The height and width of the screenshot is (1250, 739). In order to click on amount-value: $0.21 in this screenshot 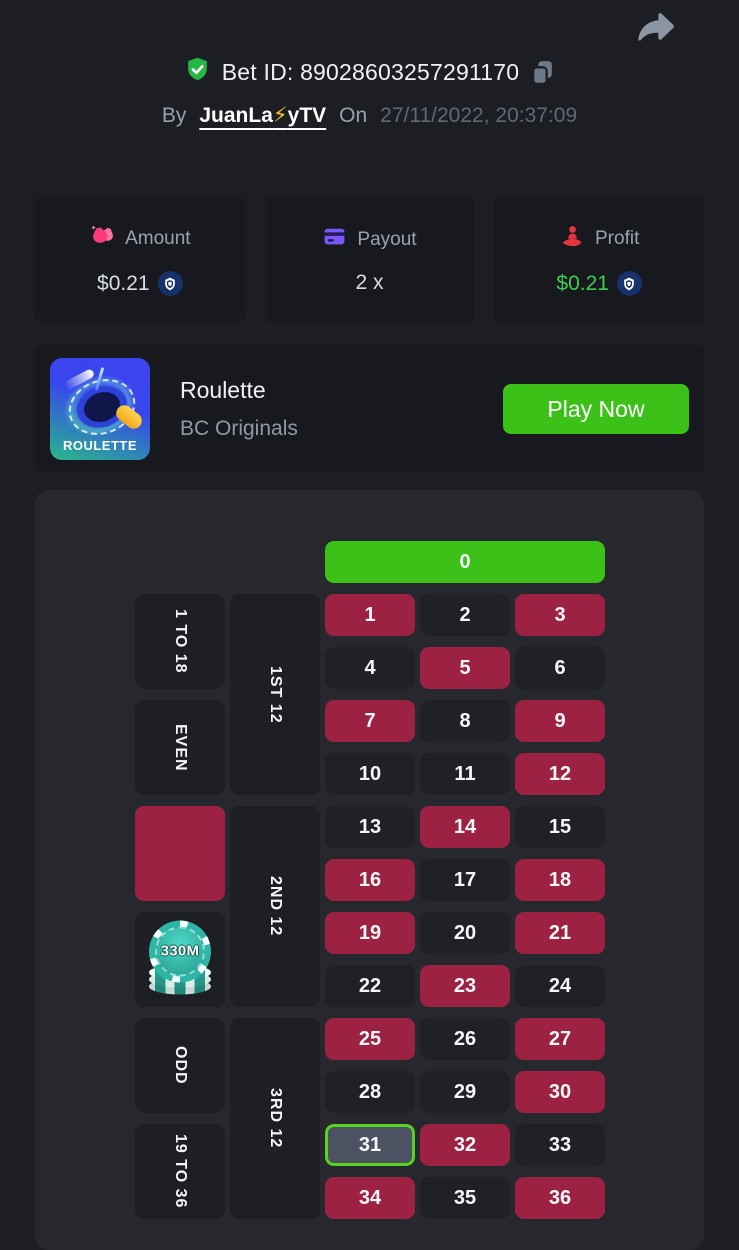, I will do `click(123, 283)`.